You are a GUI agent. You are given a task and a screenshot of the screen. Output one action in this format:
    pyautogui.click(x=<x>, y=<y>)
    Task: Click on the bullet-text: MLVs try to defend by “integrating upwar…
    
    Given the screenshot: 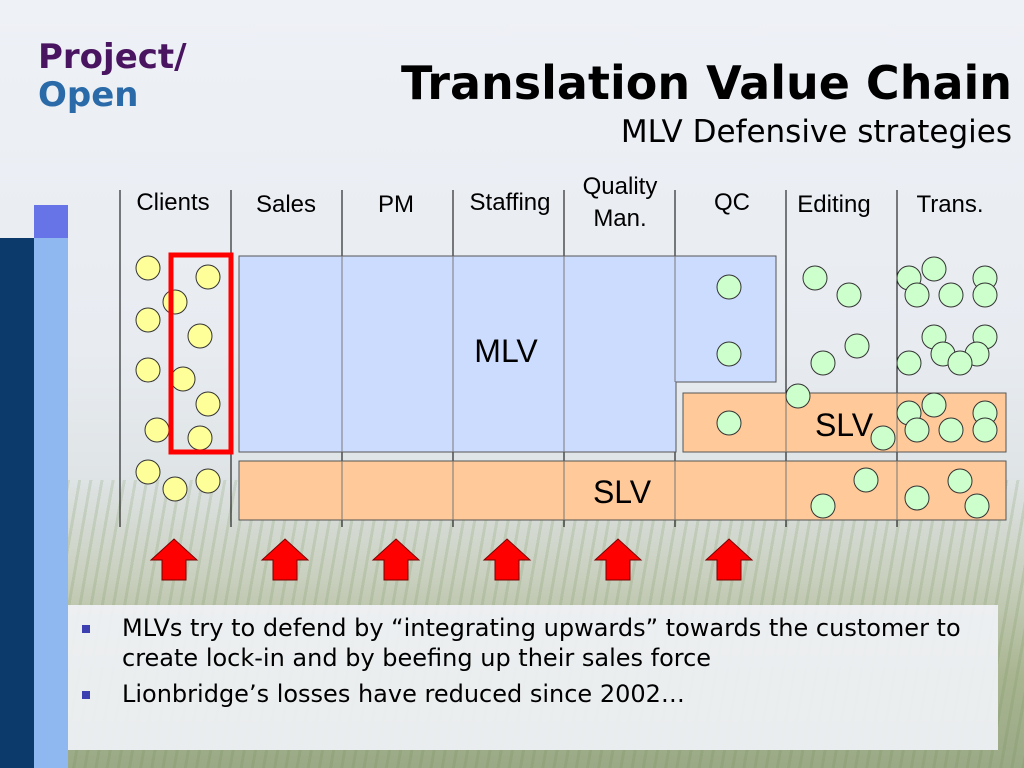 What is the action you would take?
    pyautogui.click(x=541, y=643)
    